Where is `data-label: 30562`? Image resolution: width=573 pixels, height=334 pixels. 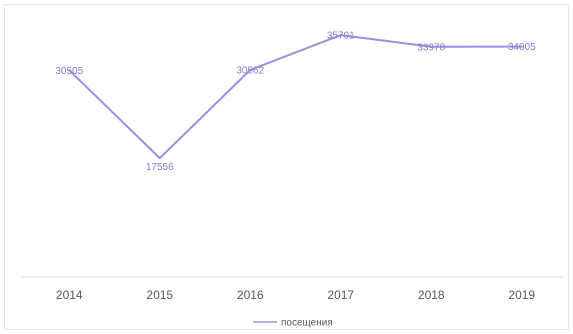 data-label: 30562 is located at coordinates (250, 70).